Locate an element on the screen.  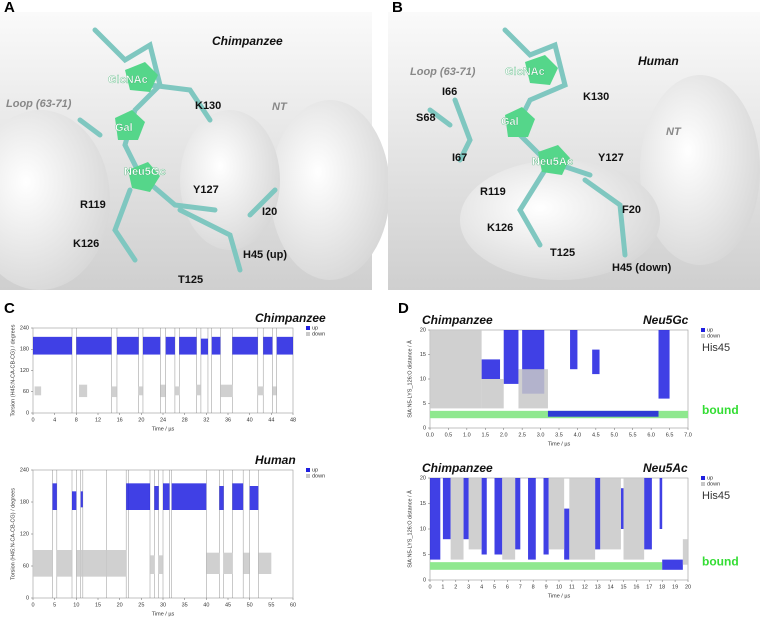
x-tick-label: 5 is located at coordinates (54, 605).